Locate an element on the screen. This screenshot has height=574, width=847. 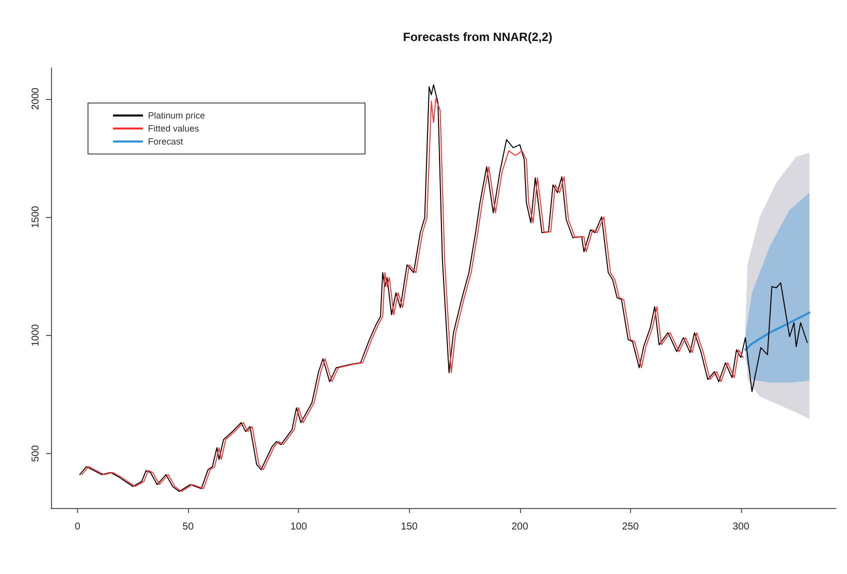
y-tick-label: 2000 is located at coordinates (36, 98).